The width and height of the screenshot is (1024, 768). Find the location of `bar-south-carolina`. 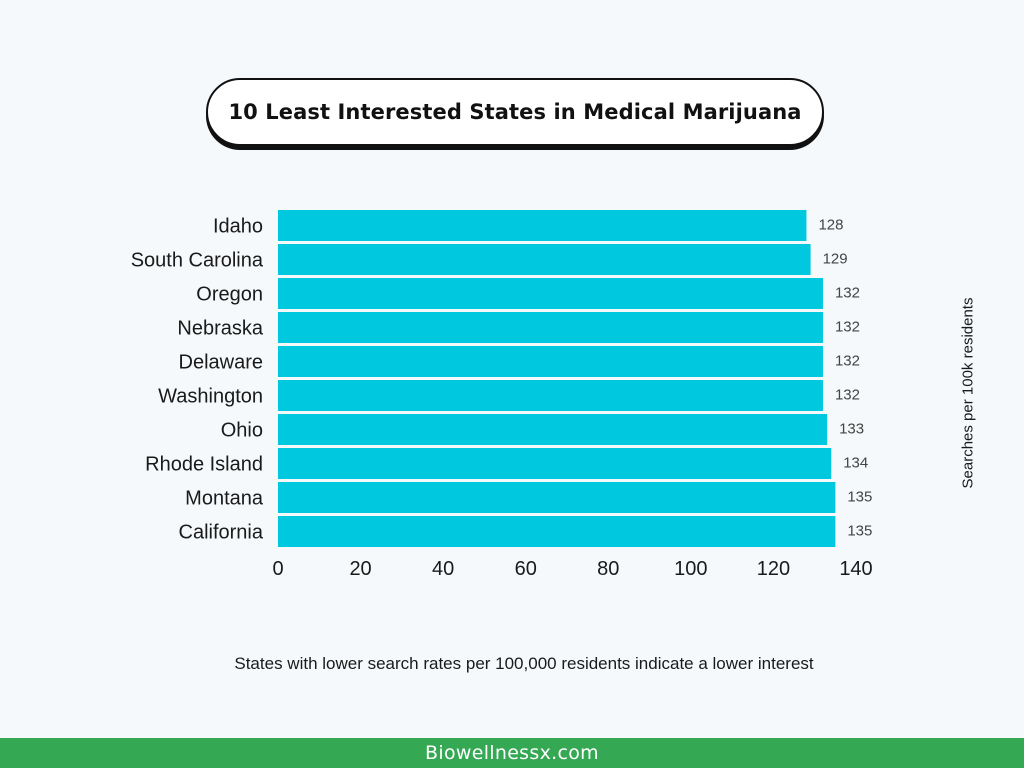

bar-south-carolina is located at coordinates (544, 259).